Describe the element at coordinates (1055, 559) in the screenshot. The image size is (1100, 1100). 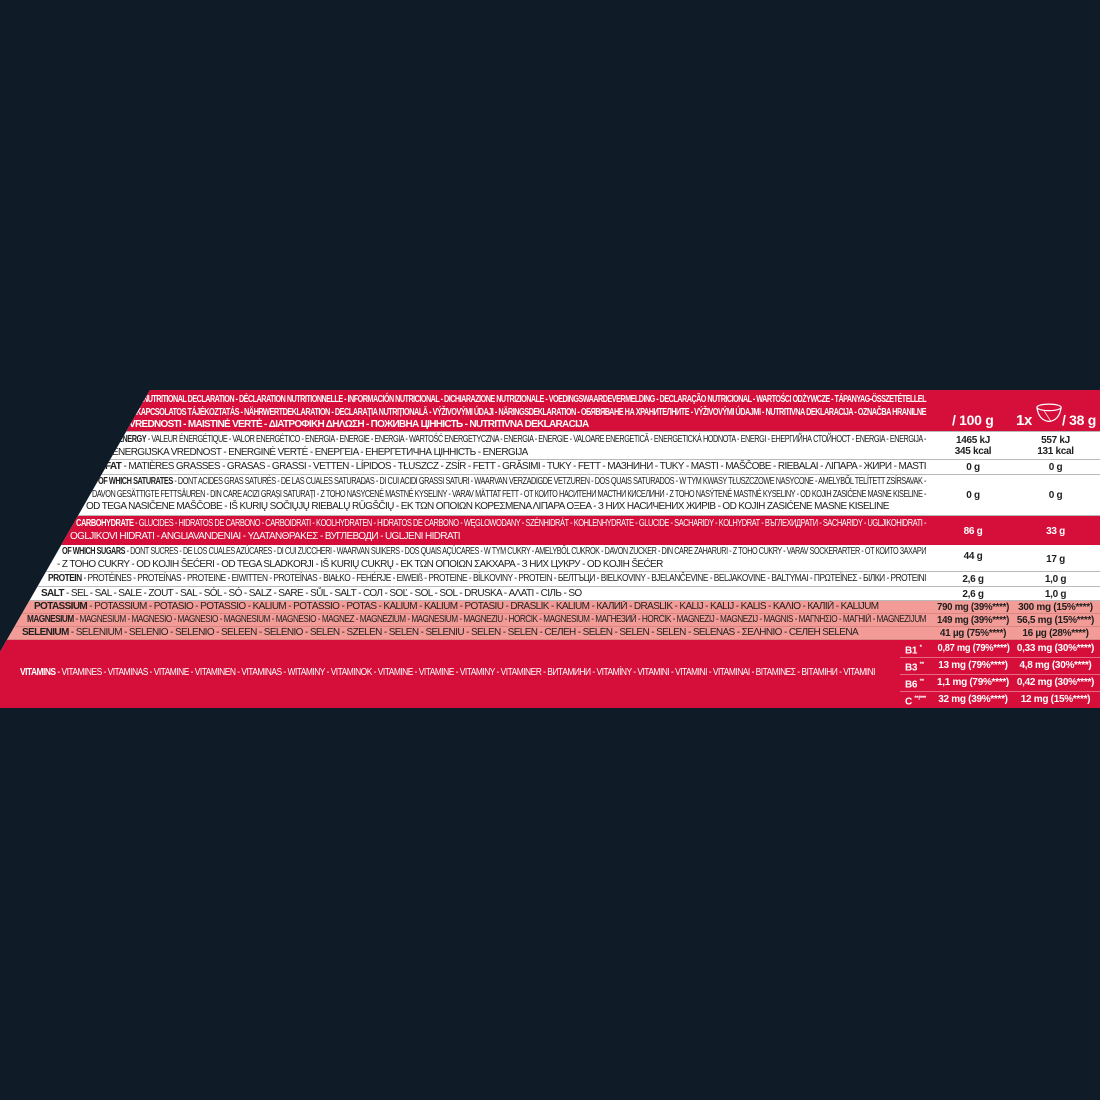
I see `sugars-per-serving: 17 g` at that location.